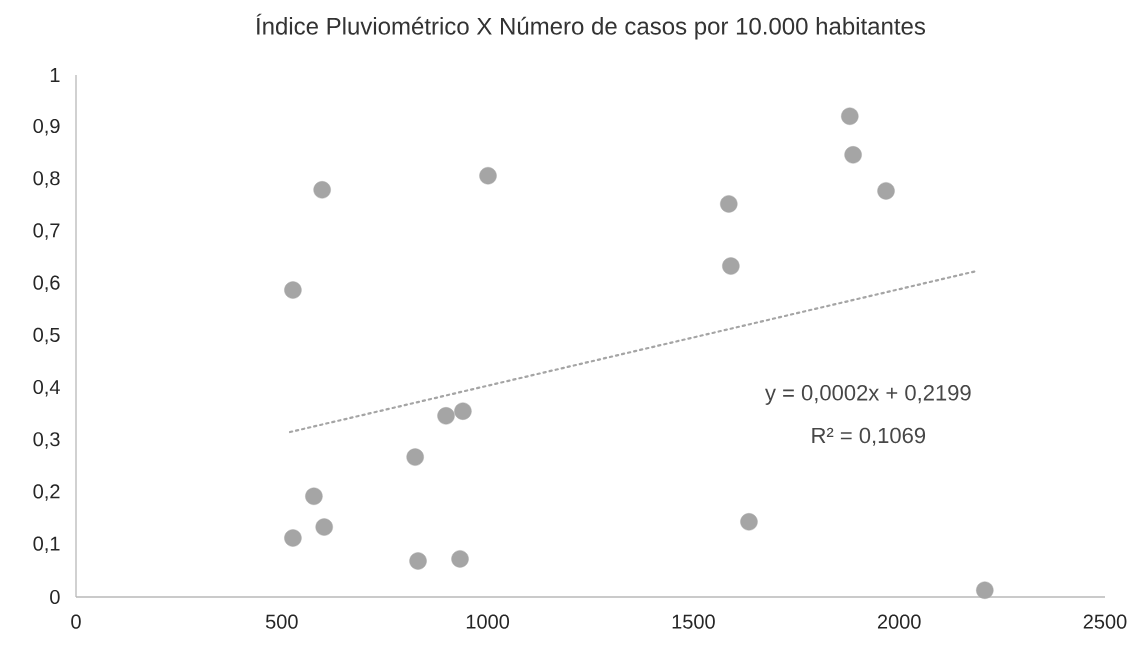  What do you see at coordinates (46, 127) in the screenshot?
I see `y-tick-label: 0,9` at bounding box center [46, 127].